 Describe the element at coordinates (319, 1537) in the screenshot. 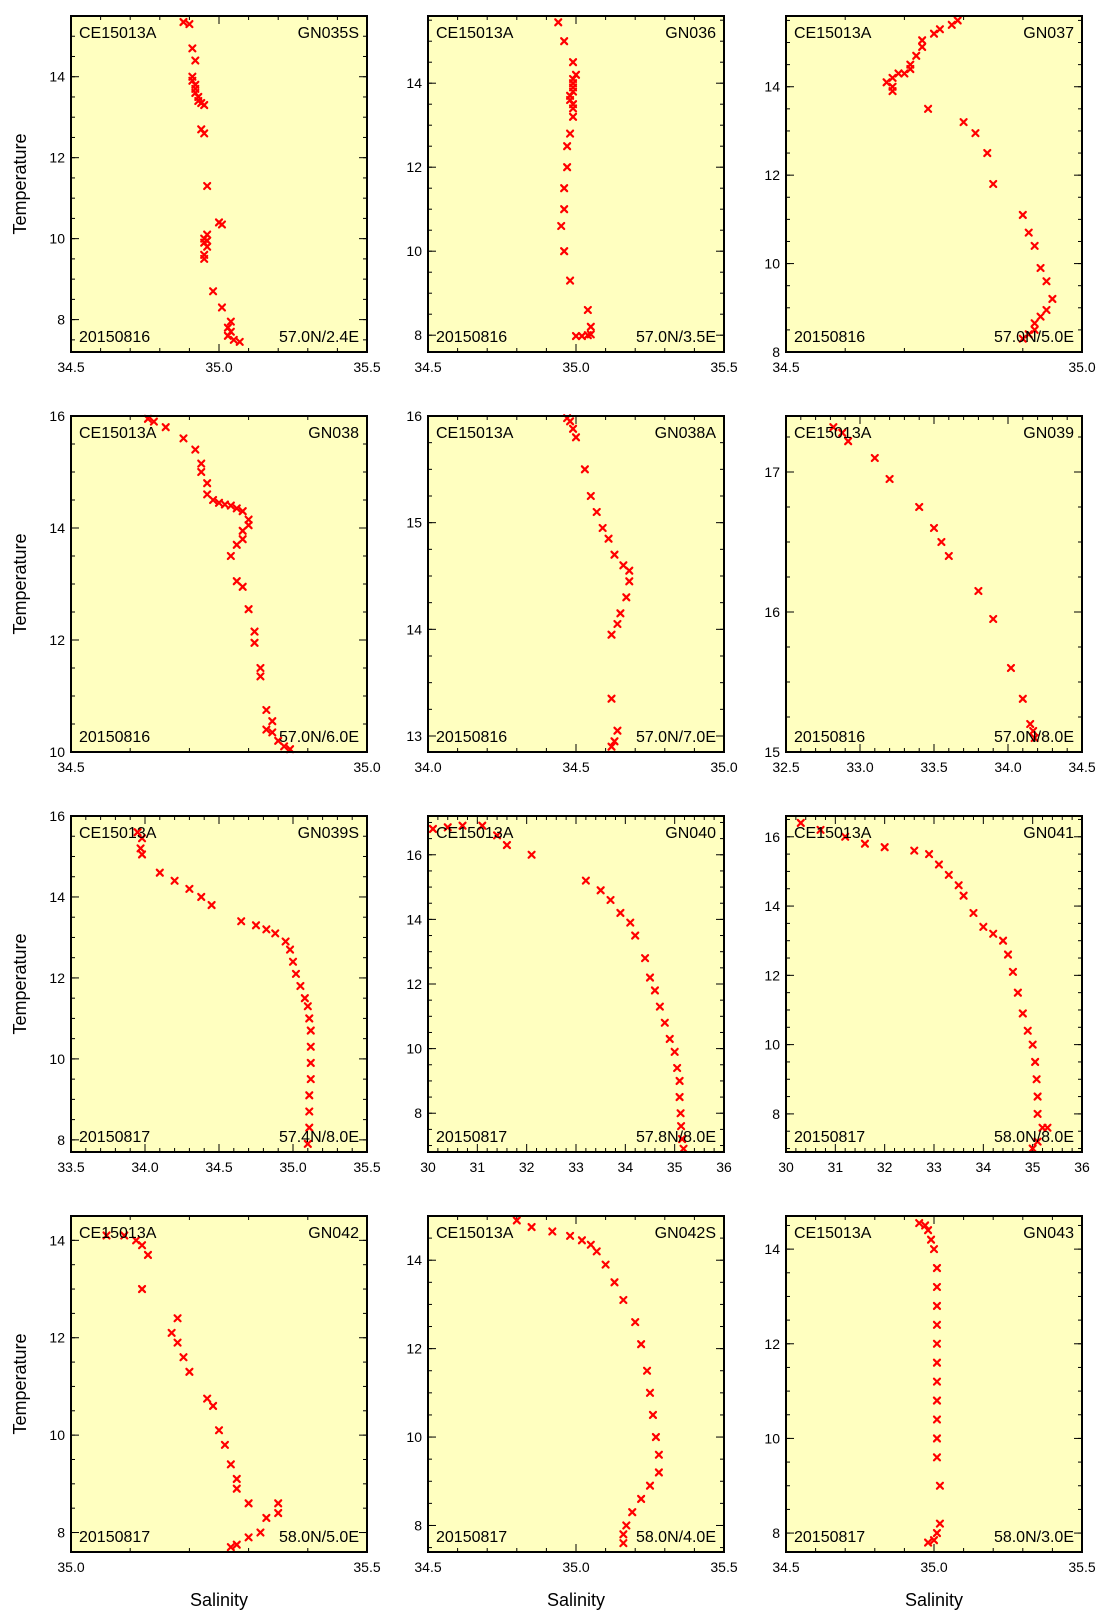

I see `position-label: 58.0N/5.0E` at that location.